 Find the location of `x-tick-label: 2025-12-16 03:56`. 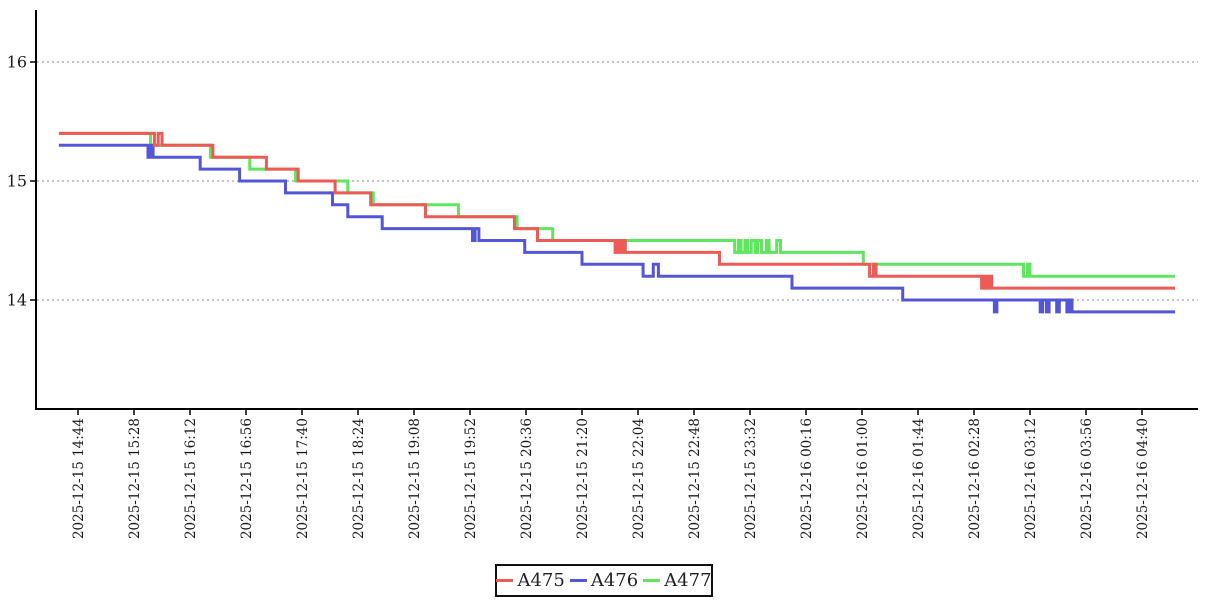

x-tick-label: 2025-12-16 03:56 is located at coordinates (1087, 478).